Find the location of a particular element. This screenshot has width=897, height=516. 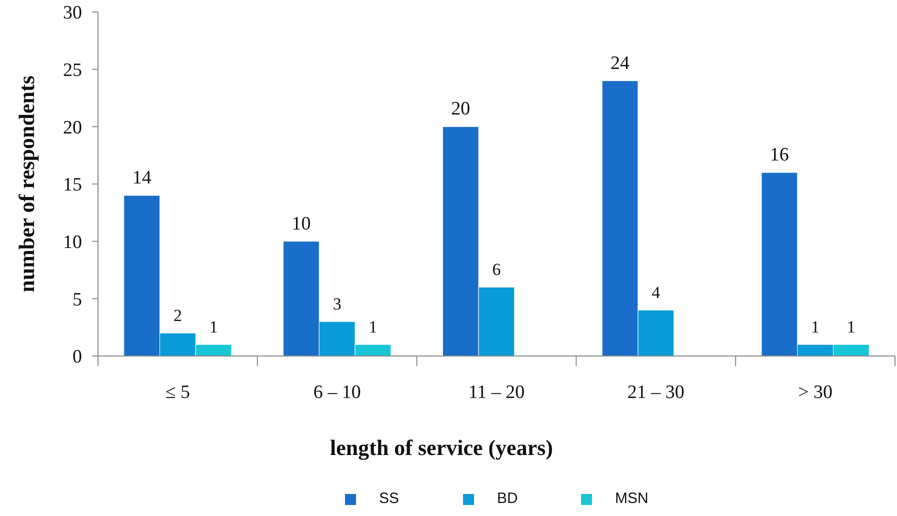

data-label: 2 is located at coordinates (177, 316).